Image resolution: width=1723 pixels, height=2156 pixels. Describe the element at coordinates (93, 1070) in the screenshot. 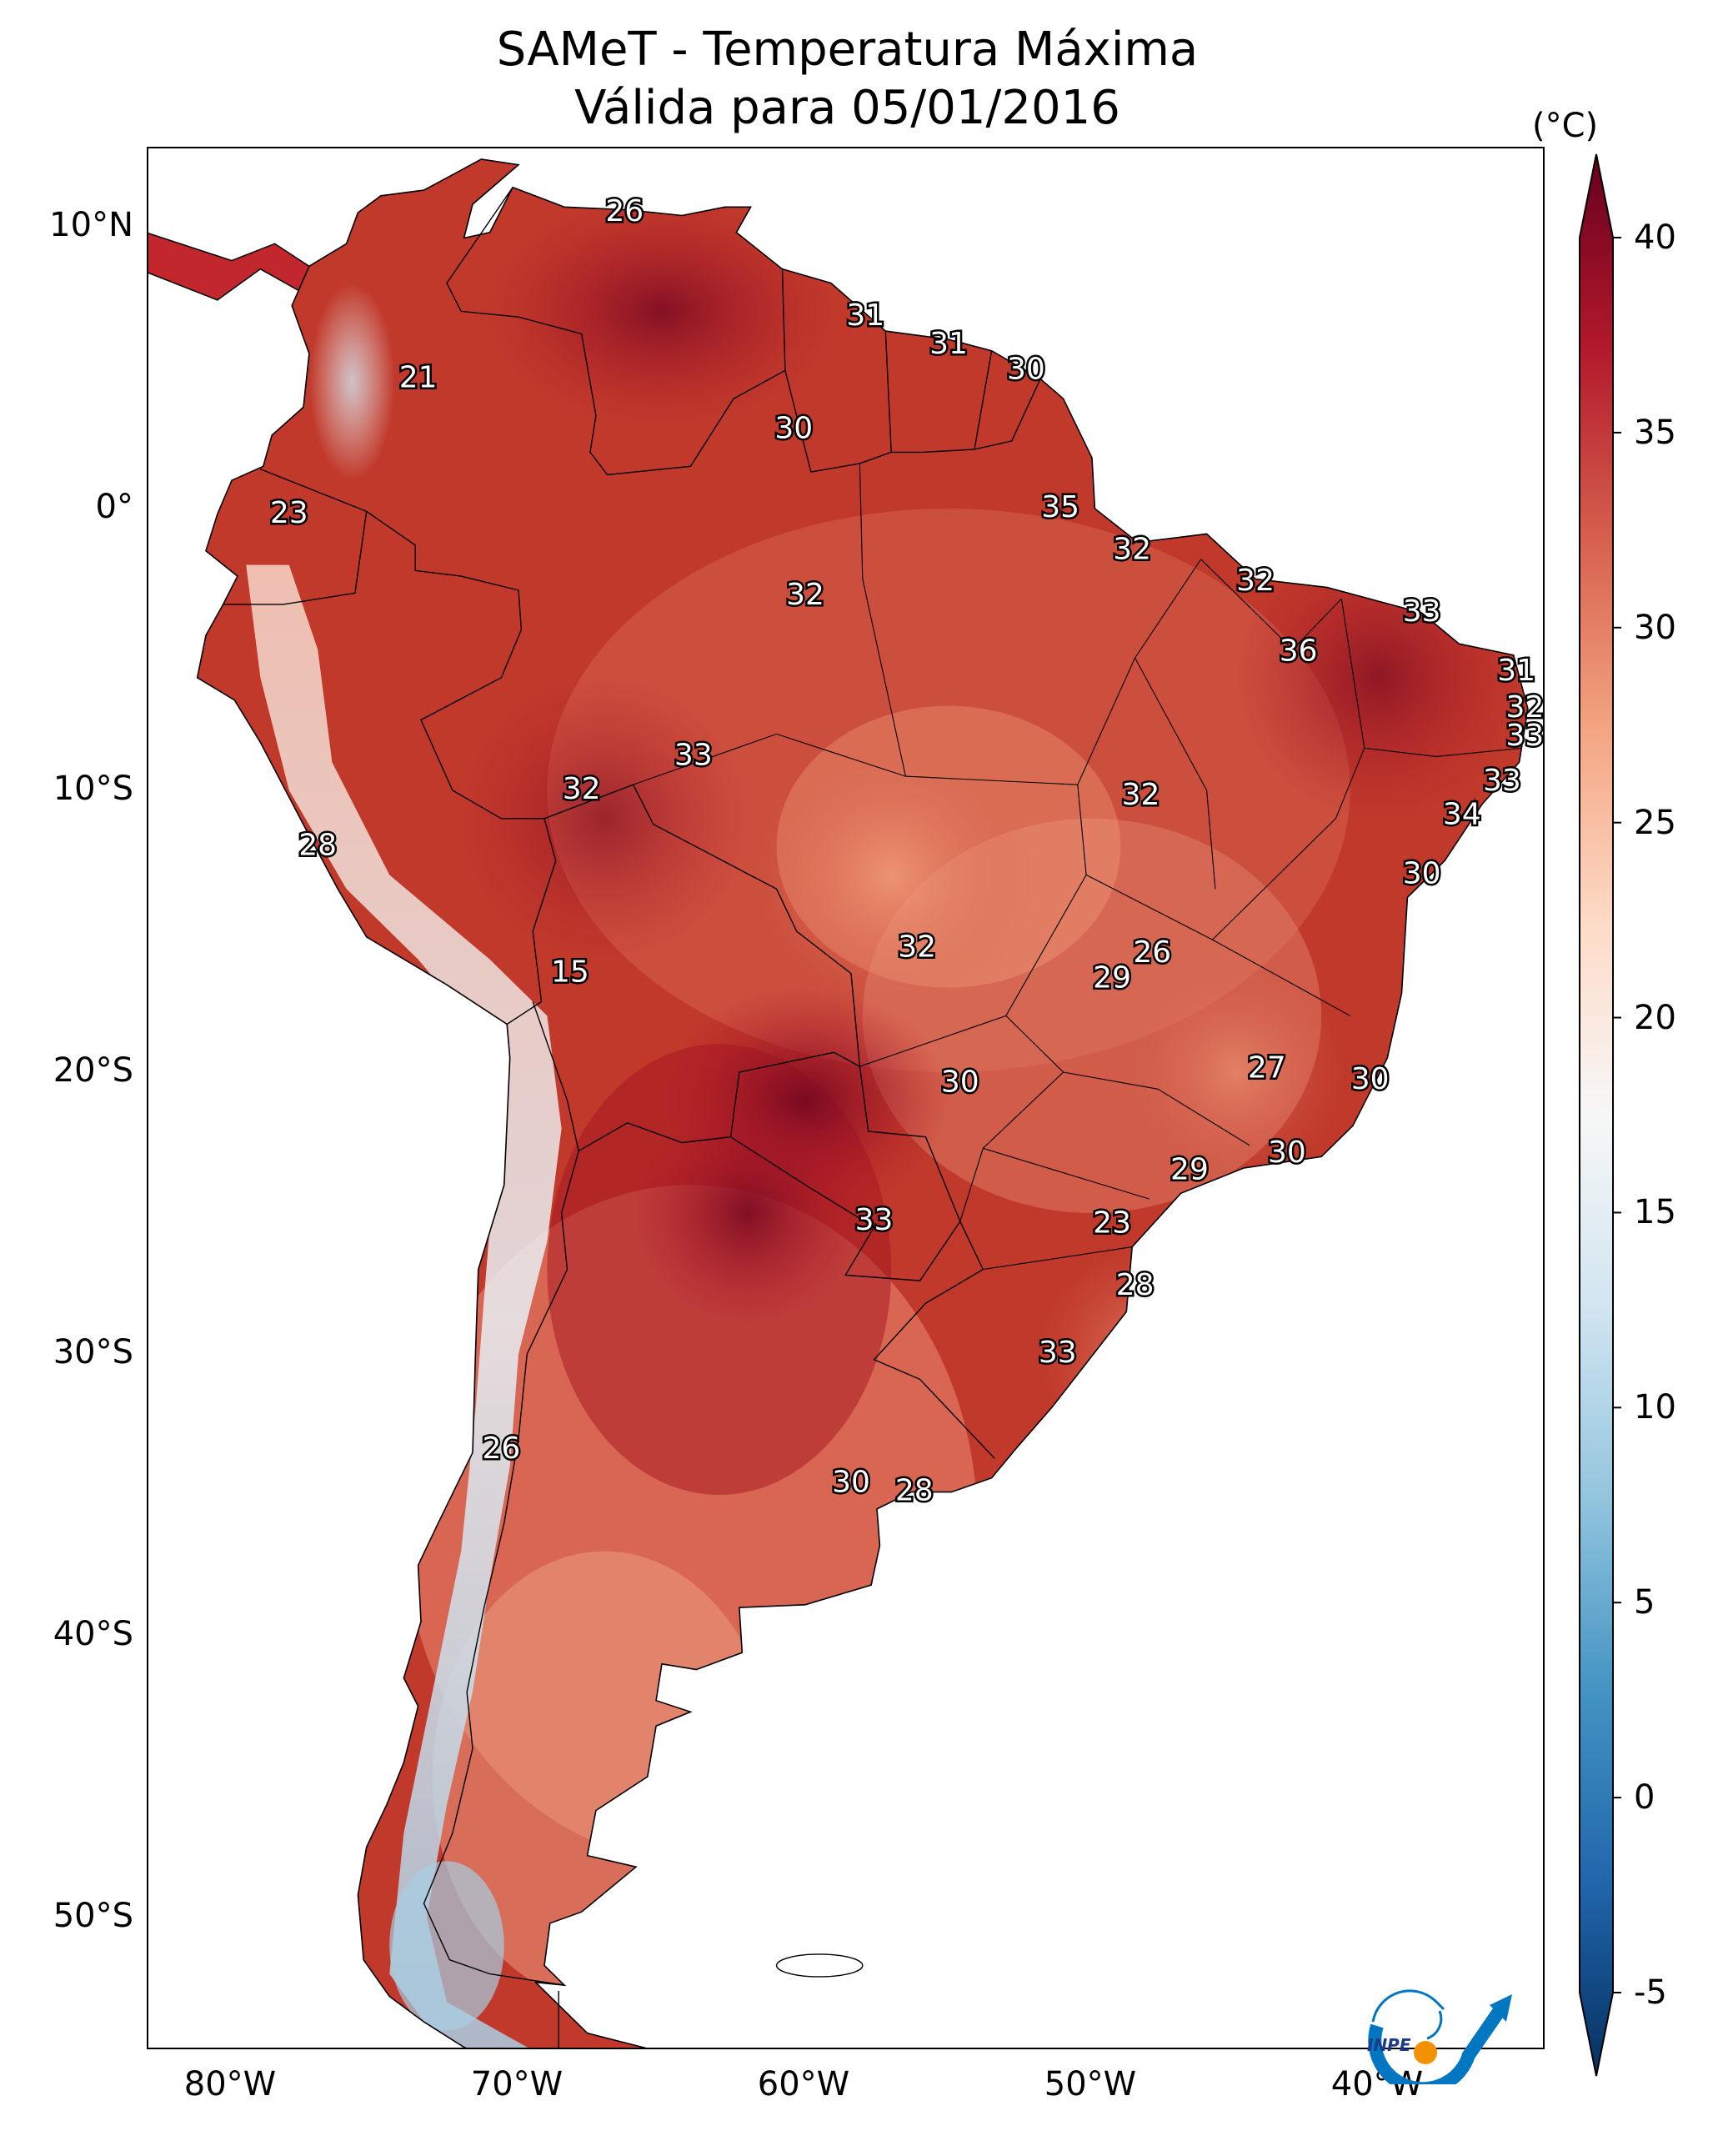

I see `latitude-tick-label: 20°S` at that location.